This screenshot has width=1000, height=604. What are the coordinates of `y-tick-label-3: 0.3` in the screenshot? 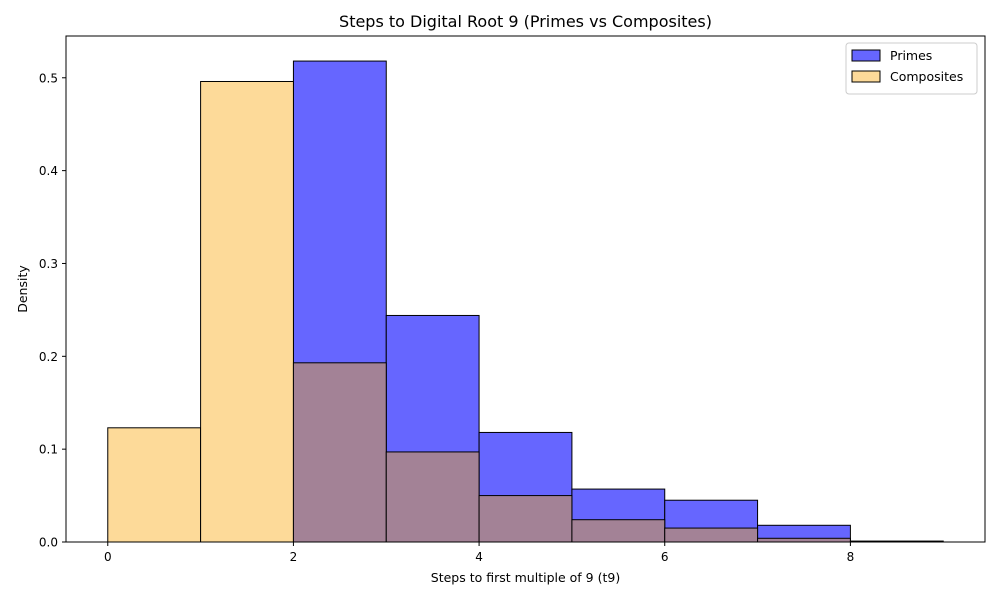 It's located at (48, 264).